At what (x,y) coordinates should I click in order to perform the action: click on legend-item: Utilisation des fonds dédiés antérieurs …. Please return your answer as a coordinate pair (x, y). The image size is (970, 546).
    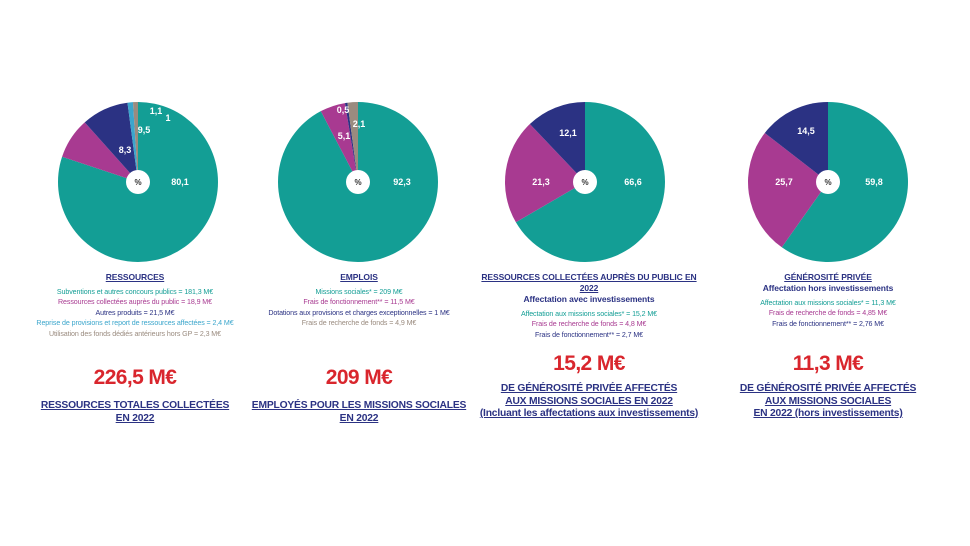
    Looking at the image, I should click on (135, 333).